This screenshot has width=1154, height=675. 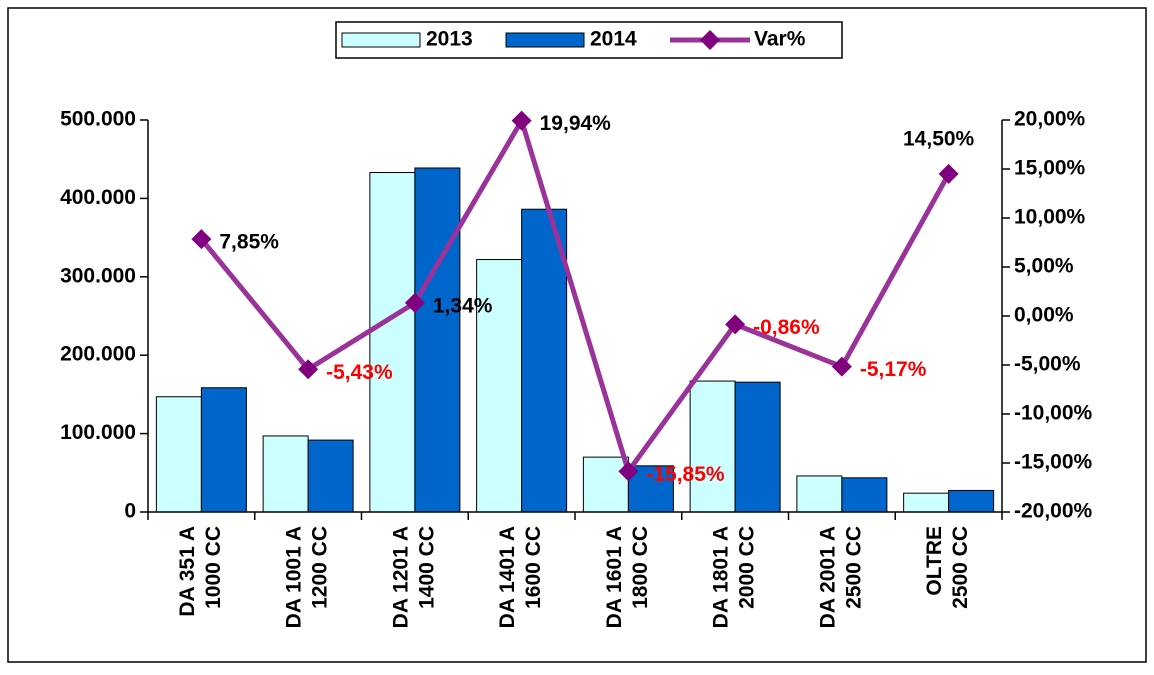 I want to click on data-label: -15,85%, so click(x=685, y=474).